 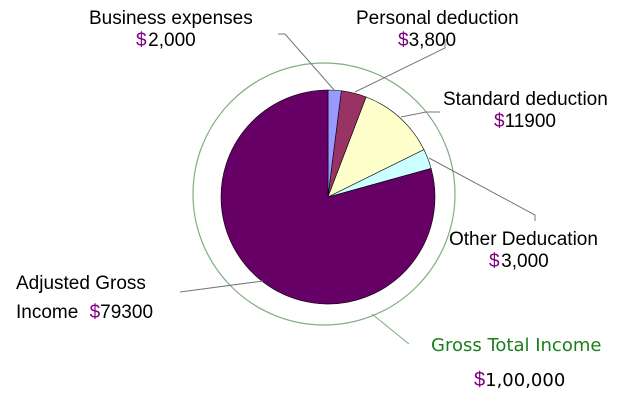 What do you see at coordinates (84, 298) in the screenshot?
I see `label-adjusted-gross-income: Adjusted Gross Income $79300` at bounding box center [84, 298].